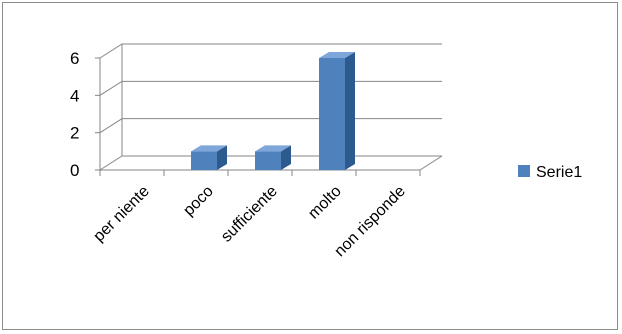 The width and height of the screenshot is (622, 334). What do you see at coordinates (74, 58) in the screenshot?
I see `y-tick-label: 6` at bounding box center [74, 58].